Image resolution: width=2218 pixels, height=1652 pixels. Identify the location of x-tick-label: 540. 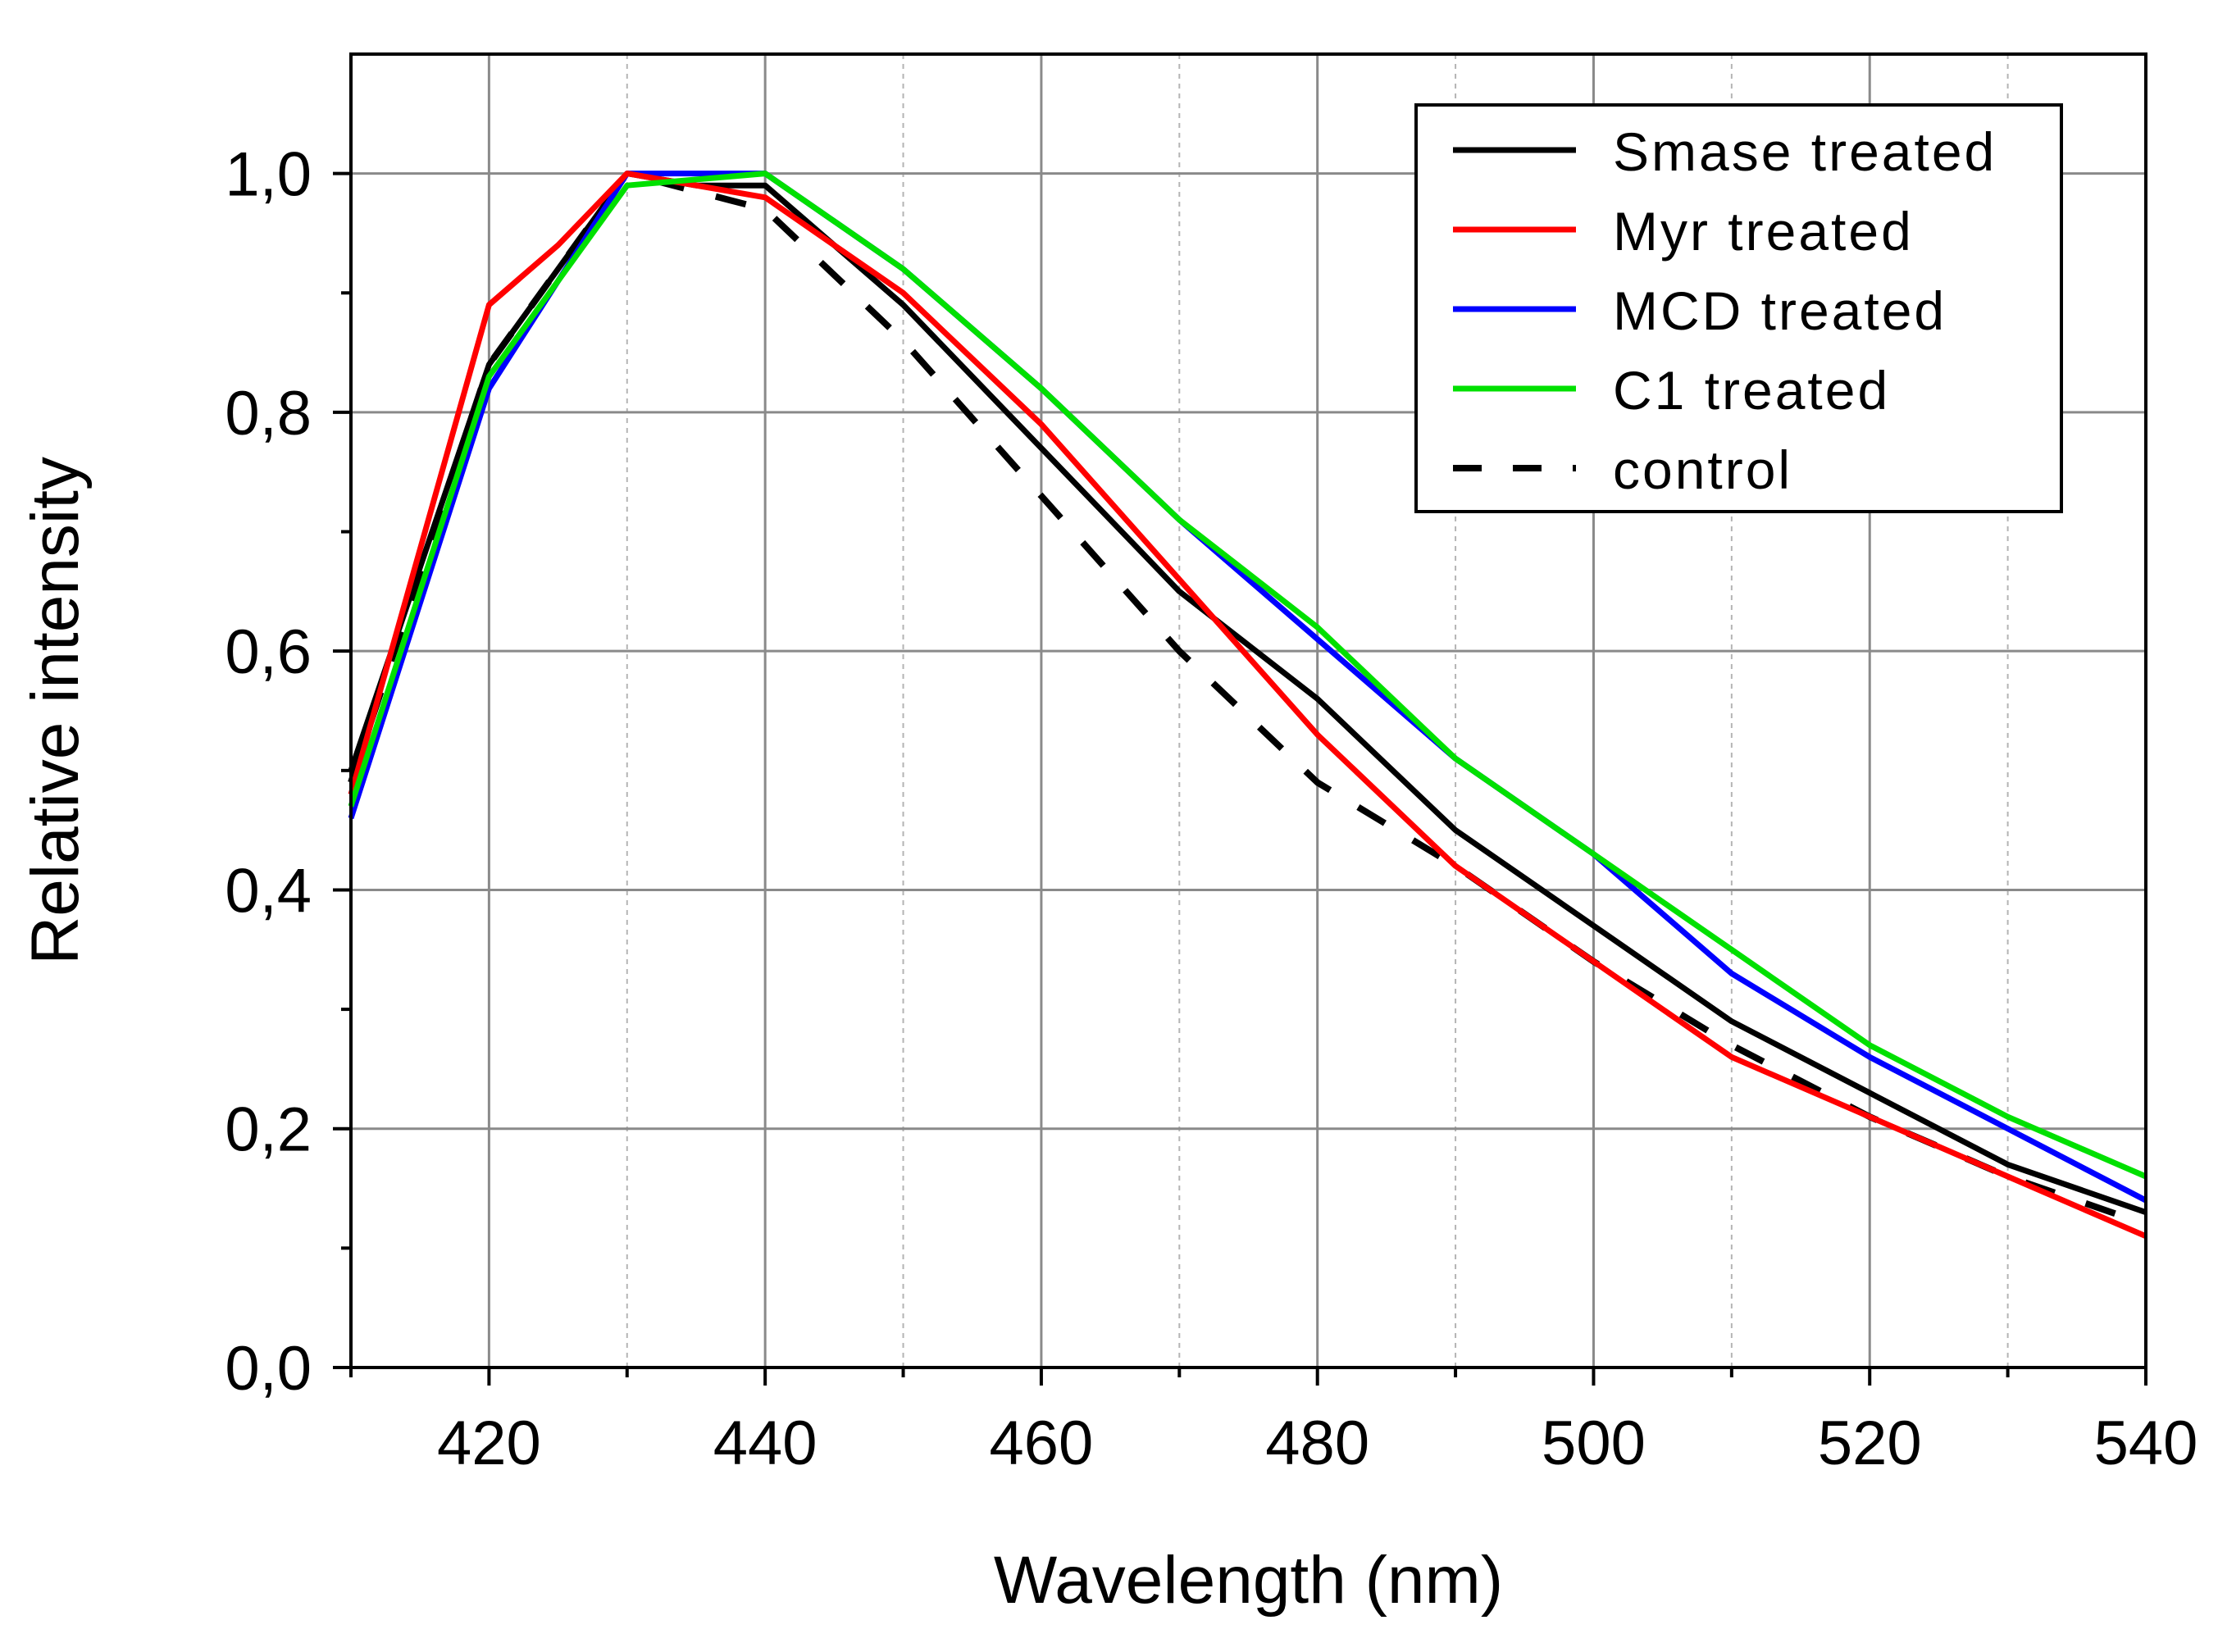
(2146, 1443).